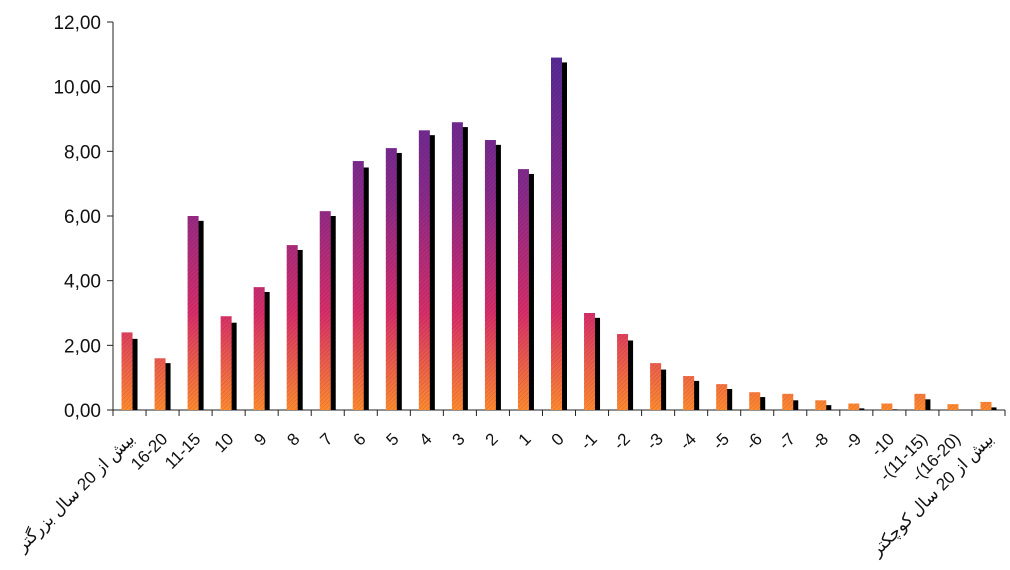  Describe the element at coordinates (459, 439) in the screenshot. I see `x-tick-label: 3` at that location.